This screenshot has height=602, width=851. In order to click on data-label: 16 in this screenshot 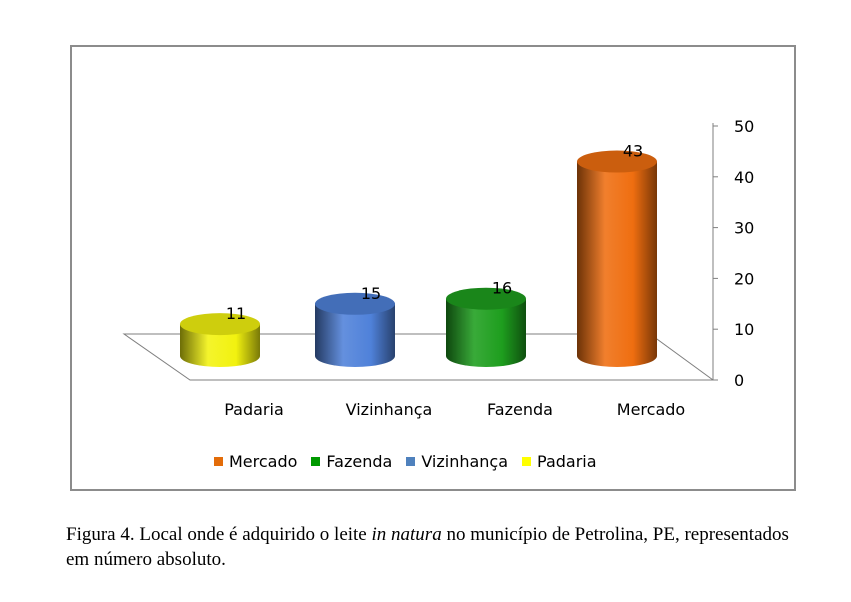, I will do `click(502, 288)`.